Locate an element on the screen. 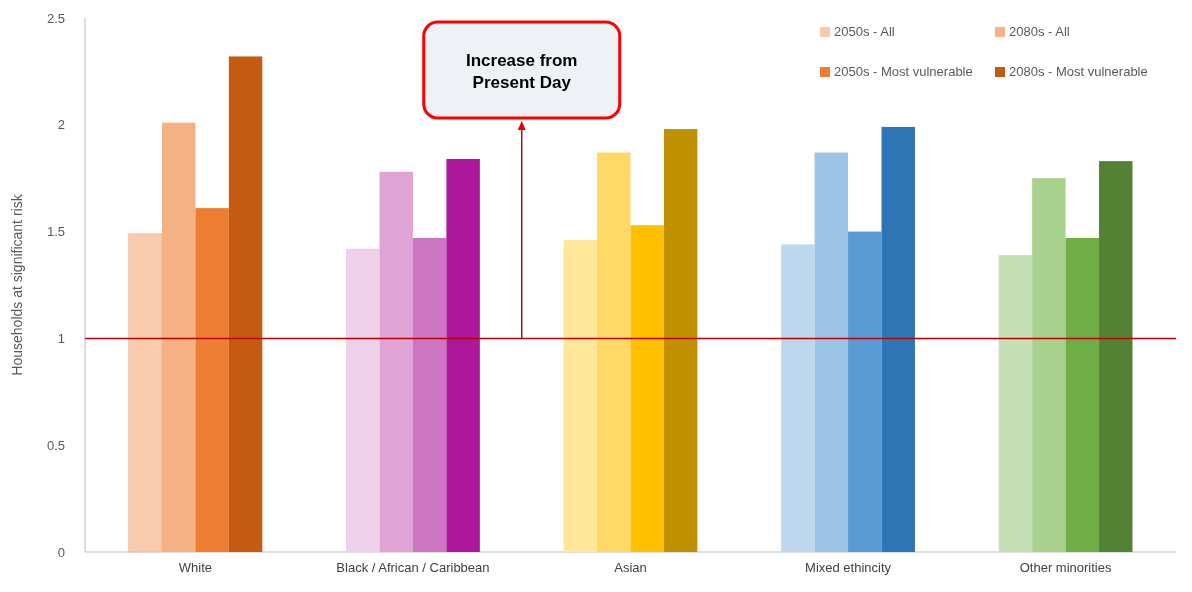 This screenshot has width=1192, height=592. y-tick-label: 0 is located at coordinates (61, 552).